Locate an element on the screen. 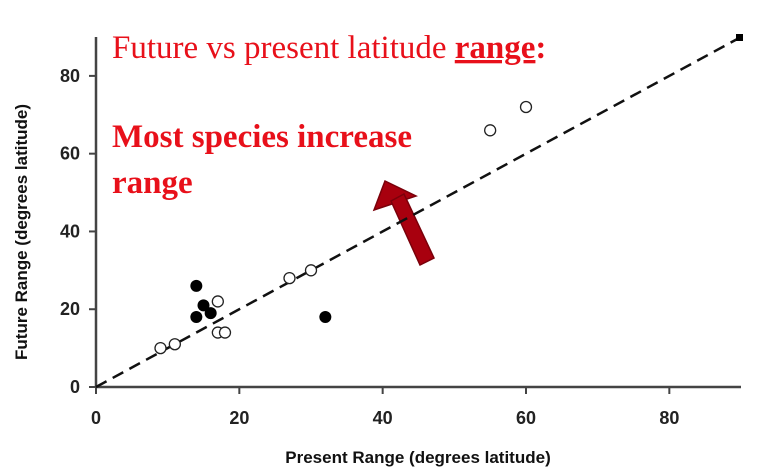  annotation-line-2: range is located at coordinates (152, 183).